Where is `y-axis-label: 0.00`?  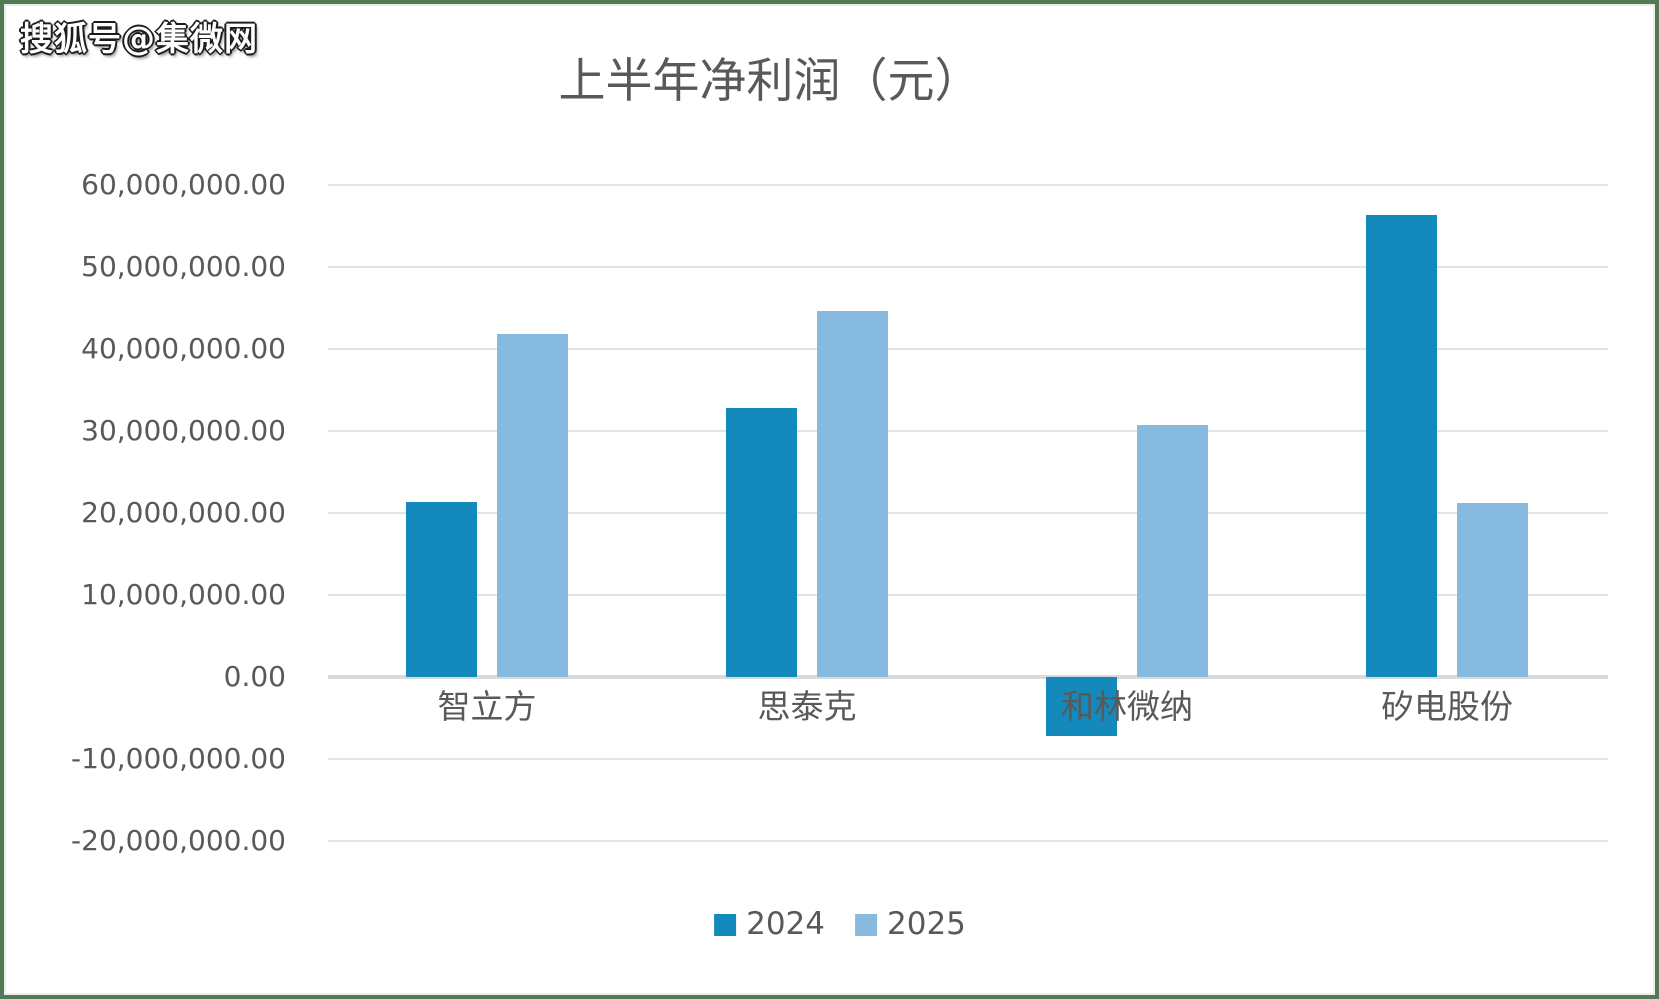 y-axis-label: 0.00 is located at coordinates (254, 676).